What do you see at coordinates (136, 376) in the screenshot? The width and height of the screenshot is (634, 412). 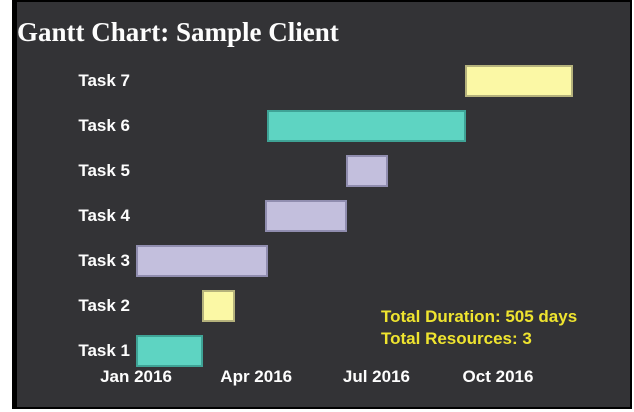 I see `x-axis-tick-label: Jan 2016` at bounding box center [136, 376].